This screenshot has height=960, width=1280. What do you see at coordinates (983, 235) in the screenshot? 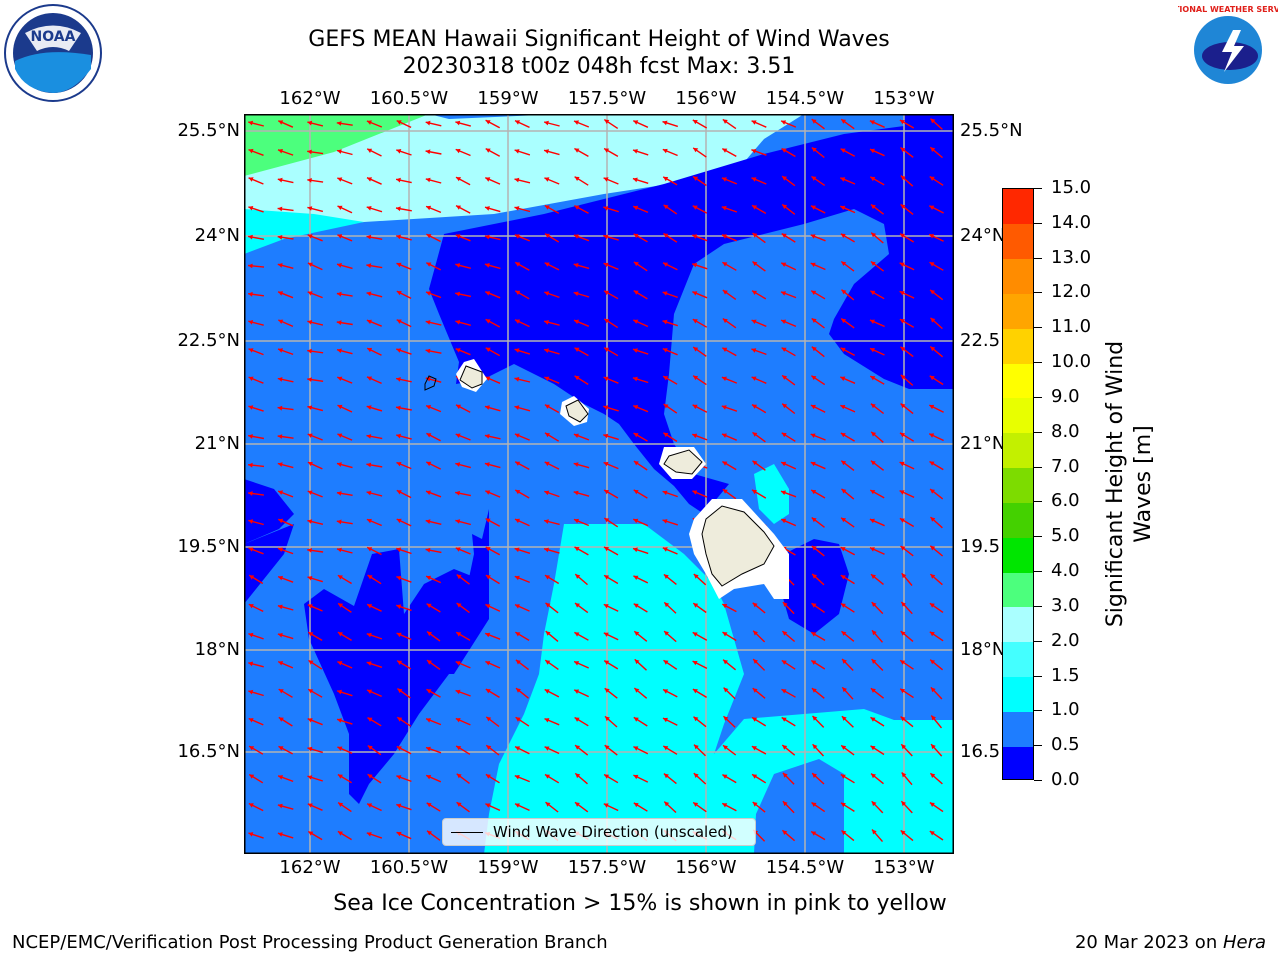
I see `lat-tick-right: 24°N` at bounding box center [983, 235].